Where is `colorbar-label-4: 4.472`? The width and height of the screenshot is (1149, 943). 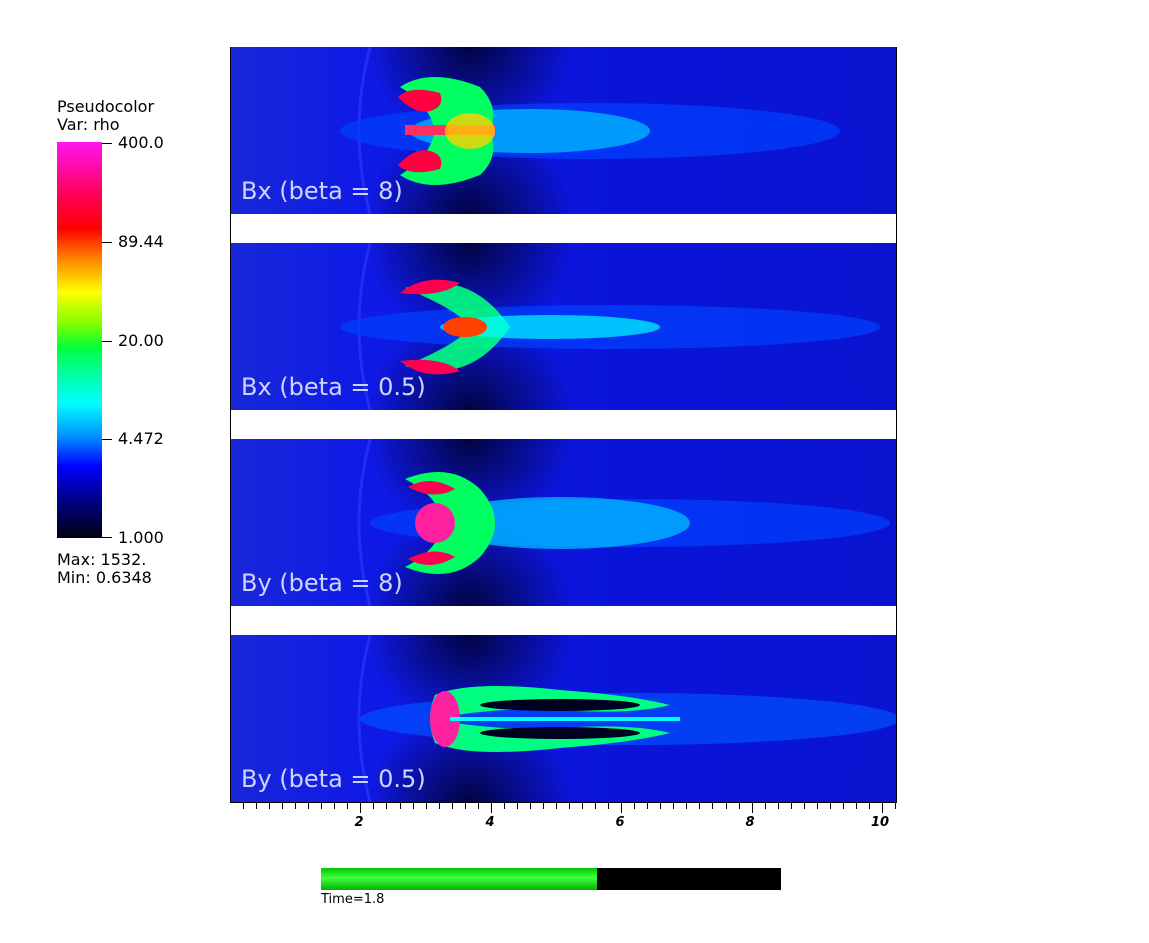 colorbar-label-4: 4.472 is located at coordinates (141, 438).